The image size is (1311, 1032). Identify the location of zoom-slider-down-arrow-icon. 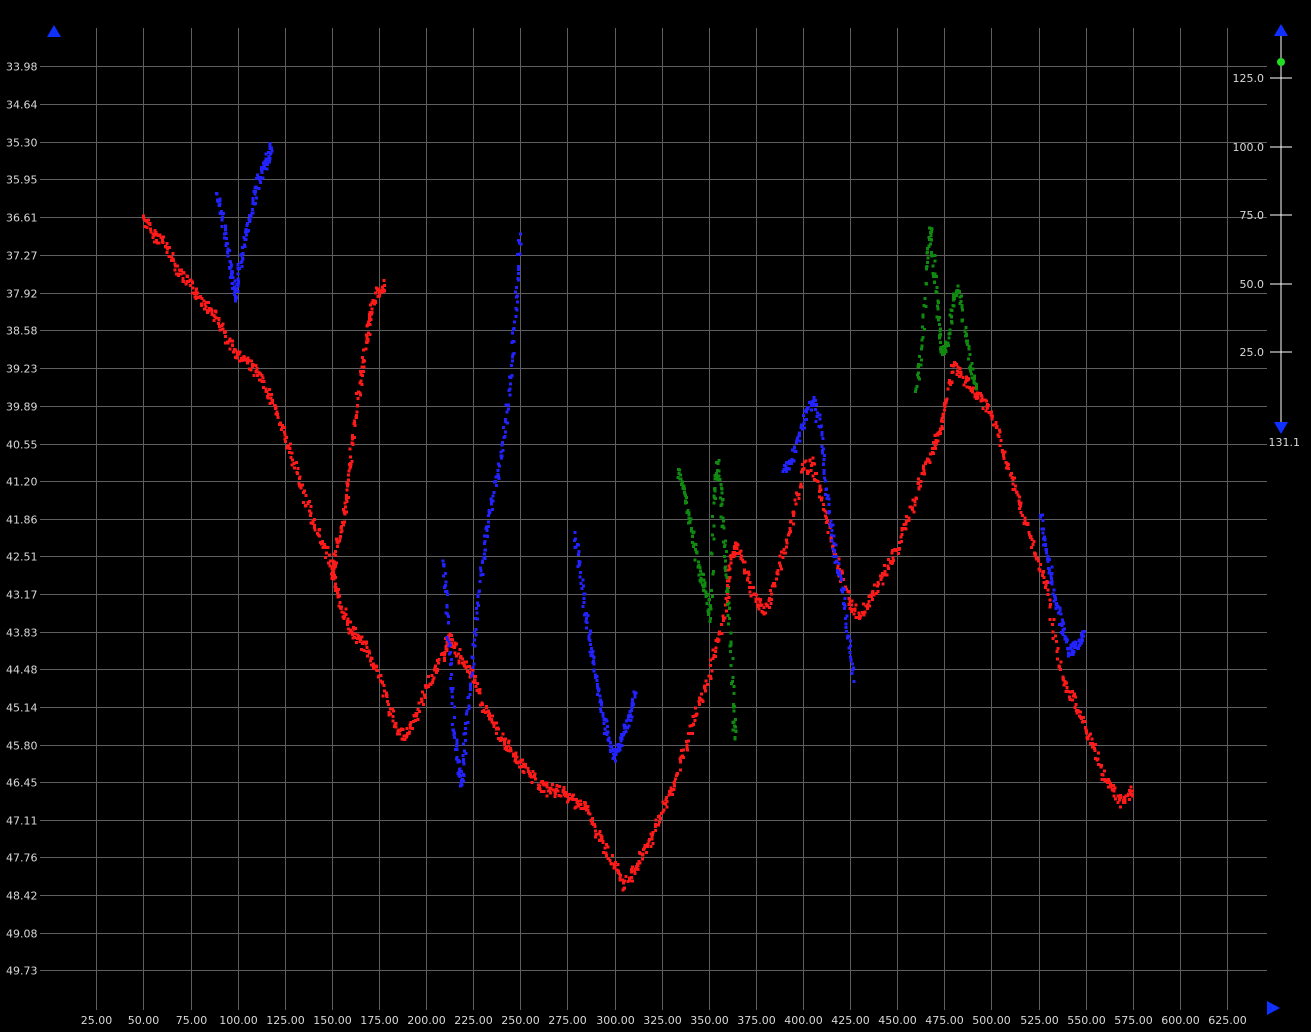
(1281, 428).